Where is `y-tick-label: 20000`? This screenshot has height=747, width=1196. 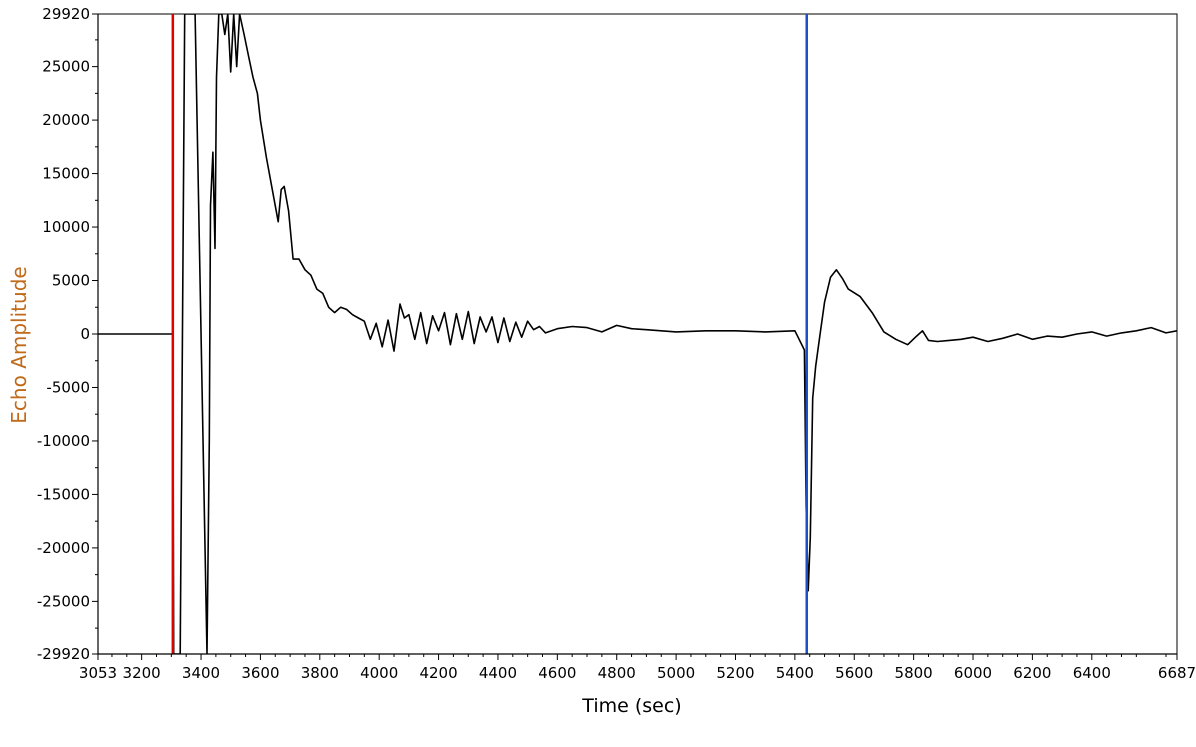 y-tick-label: 20000 is located at coordinates (66, 120).